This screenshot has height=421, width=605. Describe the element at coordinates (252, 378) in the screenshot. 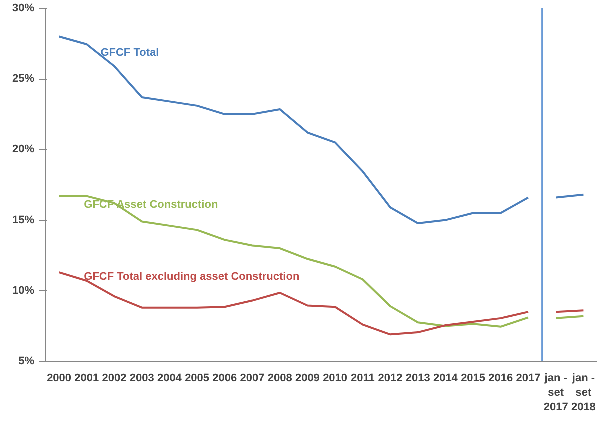

I see `x-tick-label: 2007` at that location.